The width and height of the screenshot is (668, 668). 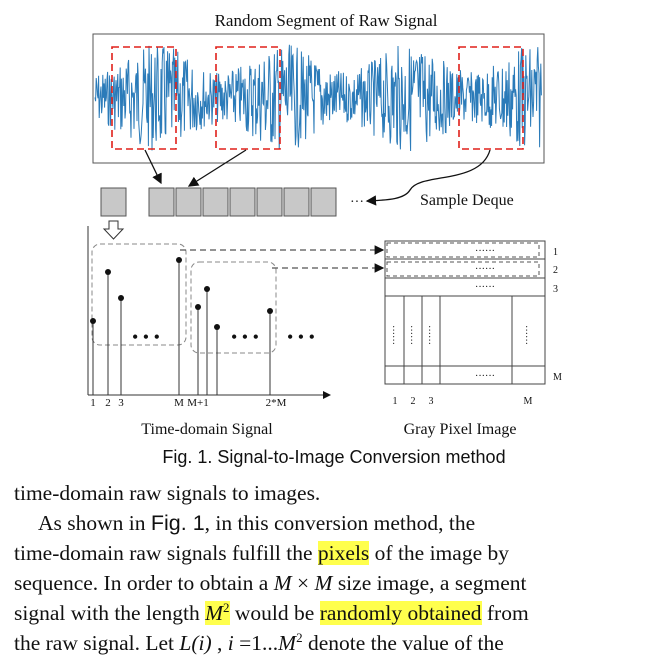 I want to click on tick-M: M, so click(x=179, y=403).